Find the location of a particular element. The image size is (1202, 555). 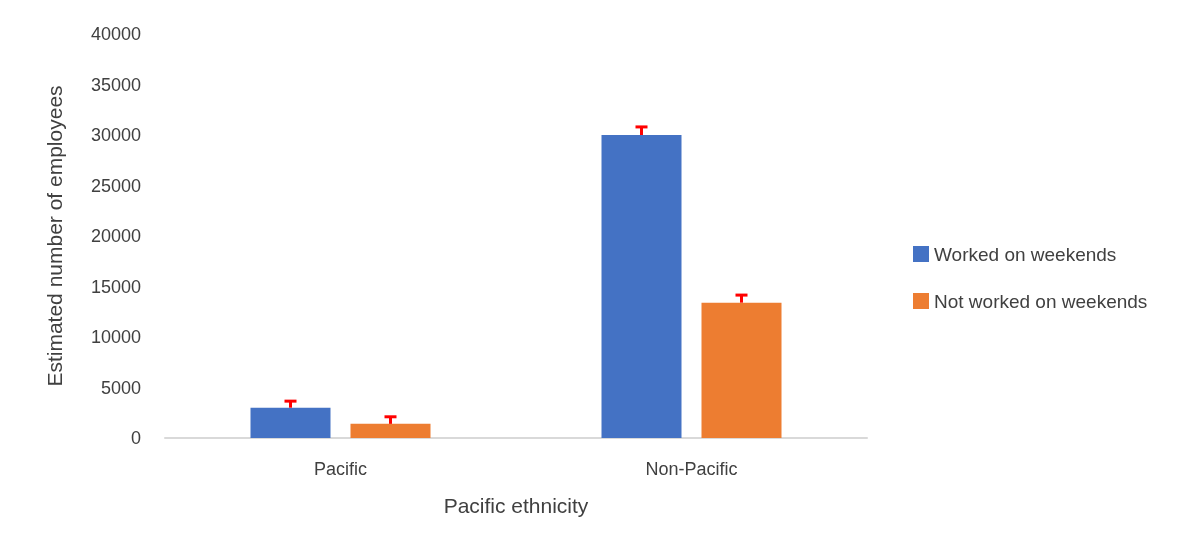

y-tick-label: 35000 is located at coordinates (115, 84).